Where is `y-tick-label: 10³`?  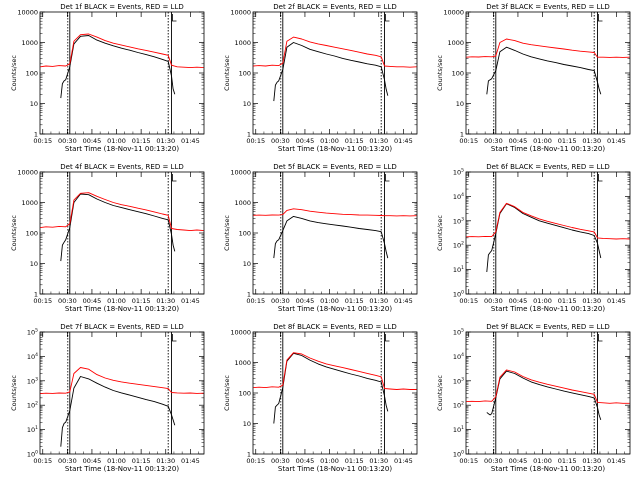 y-tick-label: 10³ is located at coordinates (32, 380).